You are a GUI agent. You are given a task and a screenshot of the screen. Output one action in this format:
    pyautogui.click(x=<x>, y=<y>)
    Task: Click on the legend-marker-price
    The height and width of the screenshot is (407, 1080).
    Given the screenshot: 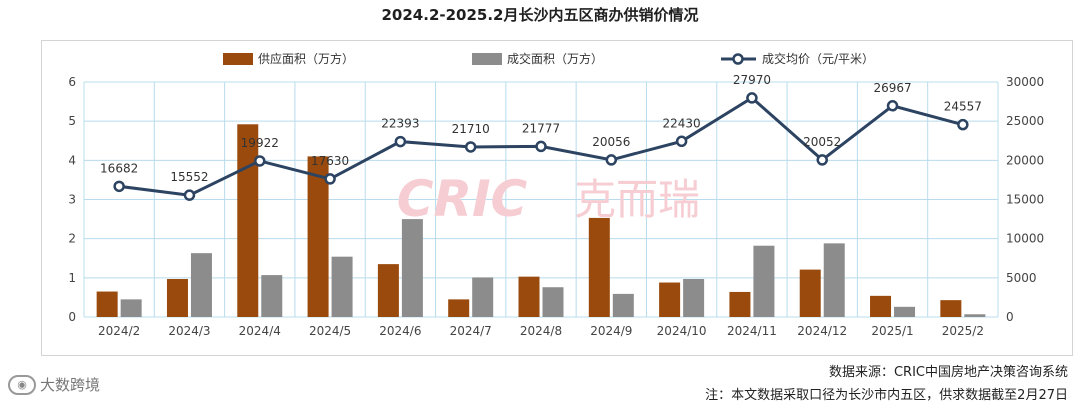 What is the action you would take?
    pyautogui.click(x=738, y=59)
    